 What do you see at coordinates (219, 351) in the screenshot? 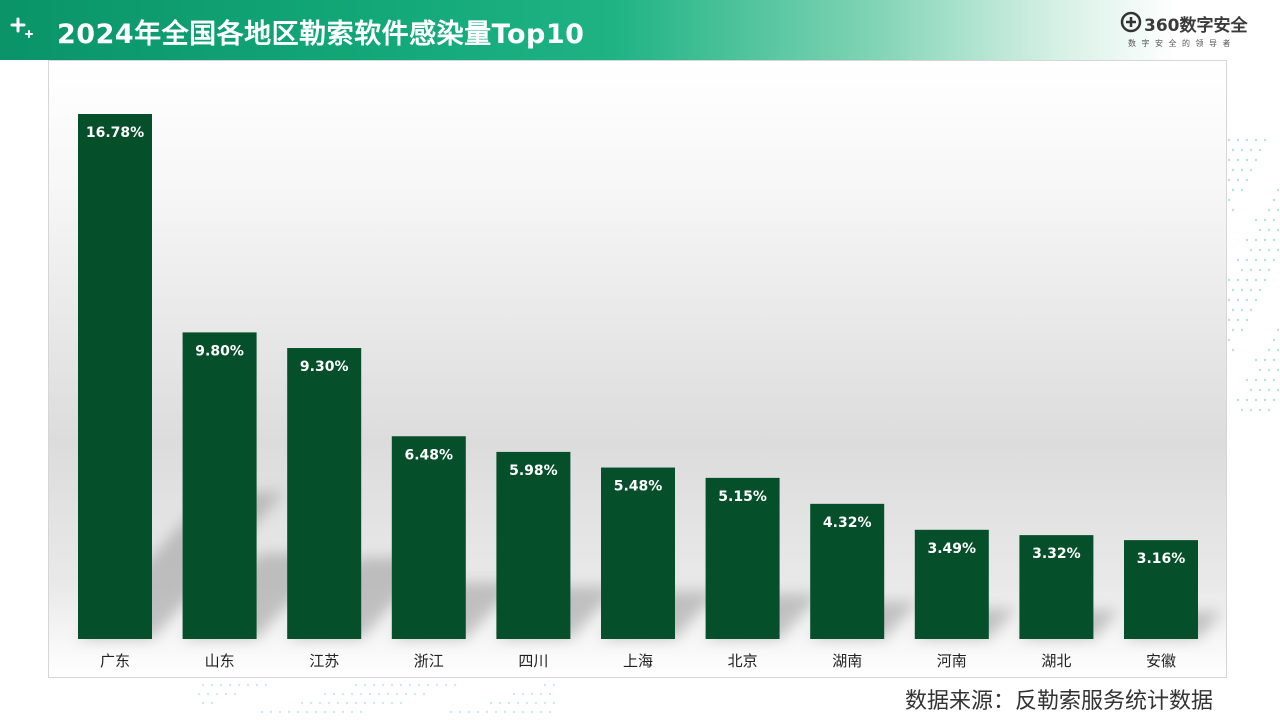
I see `data-label: 9.80%` at bounding box center [219, 351].